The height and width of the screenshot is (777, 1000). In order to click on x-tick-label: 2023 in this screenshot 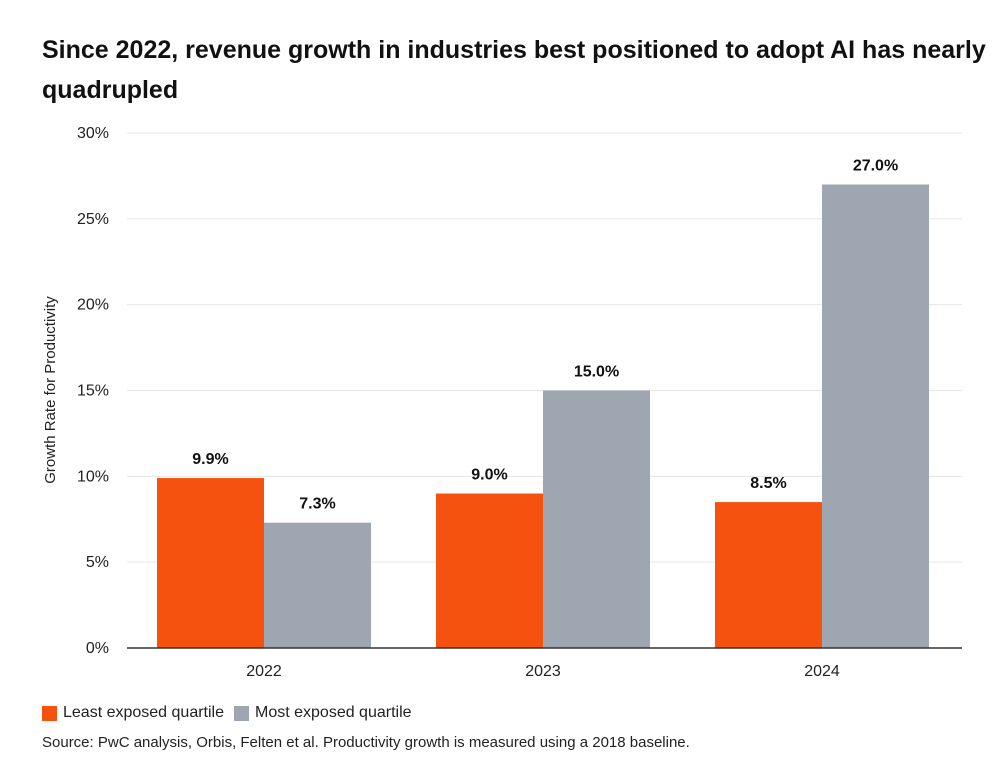, I will do `click(543, 671)`.